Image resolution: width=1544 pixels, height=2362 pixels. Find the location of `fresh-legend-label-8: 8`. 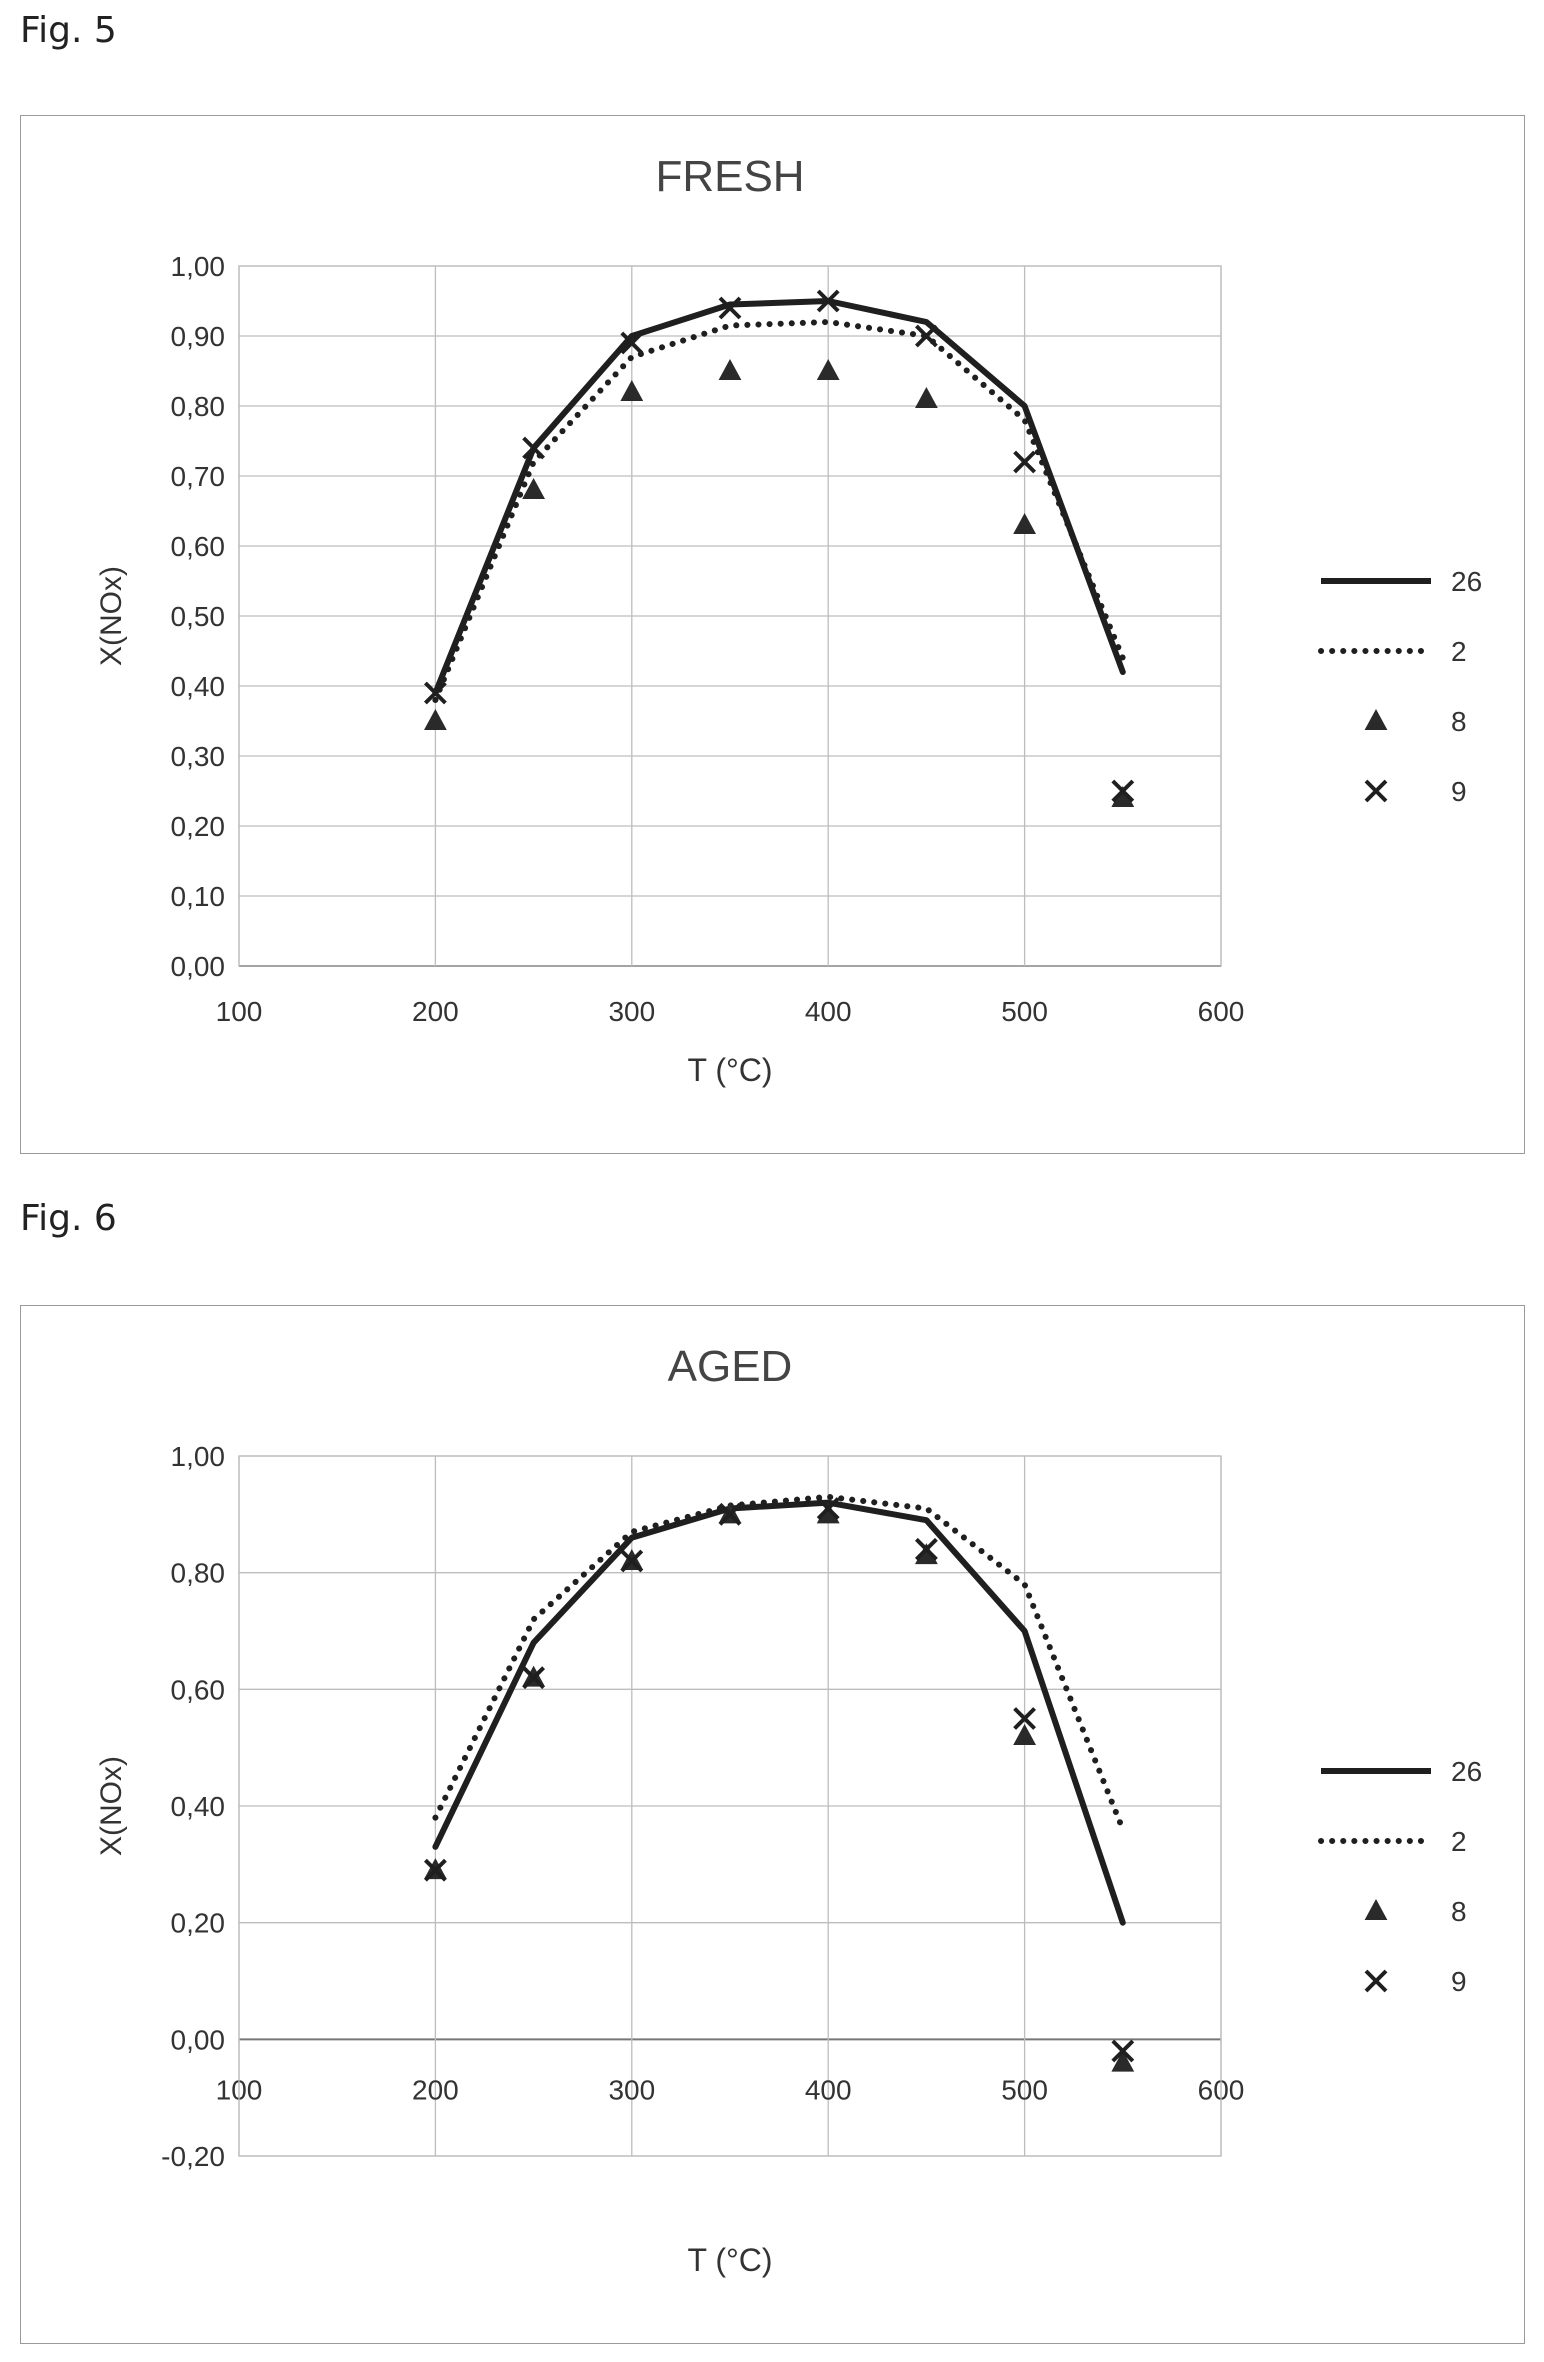

fresh-legend-label-8: 8 is located at coordinates (1459, 721).